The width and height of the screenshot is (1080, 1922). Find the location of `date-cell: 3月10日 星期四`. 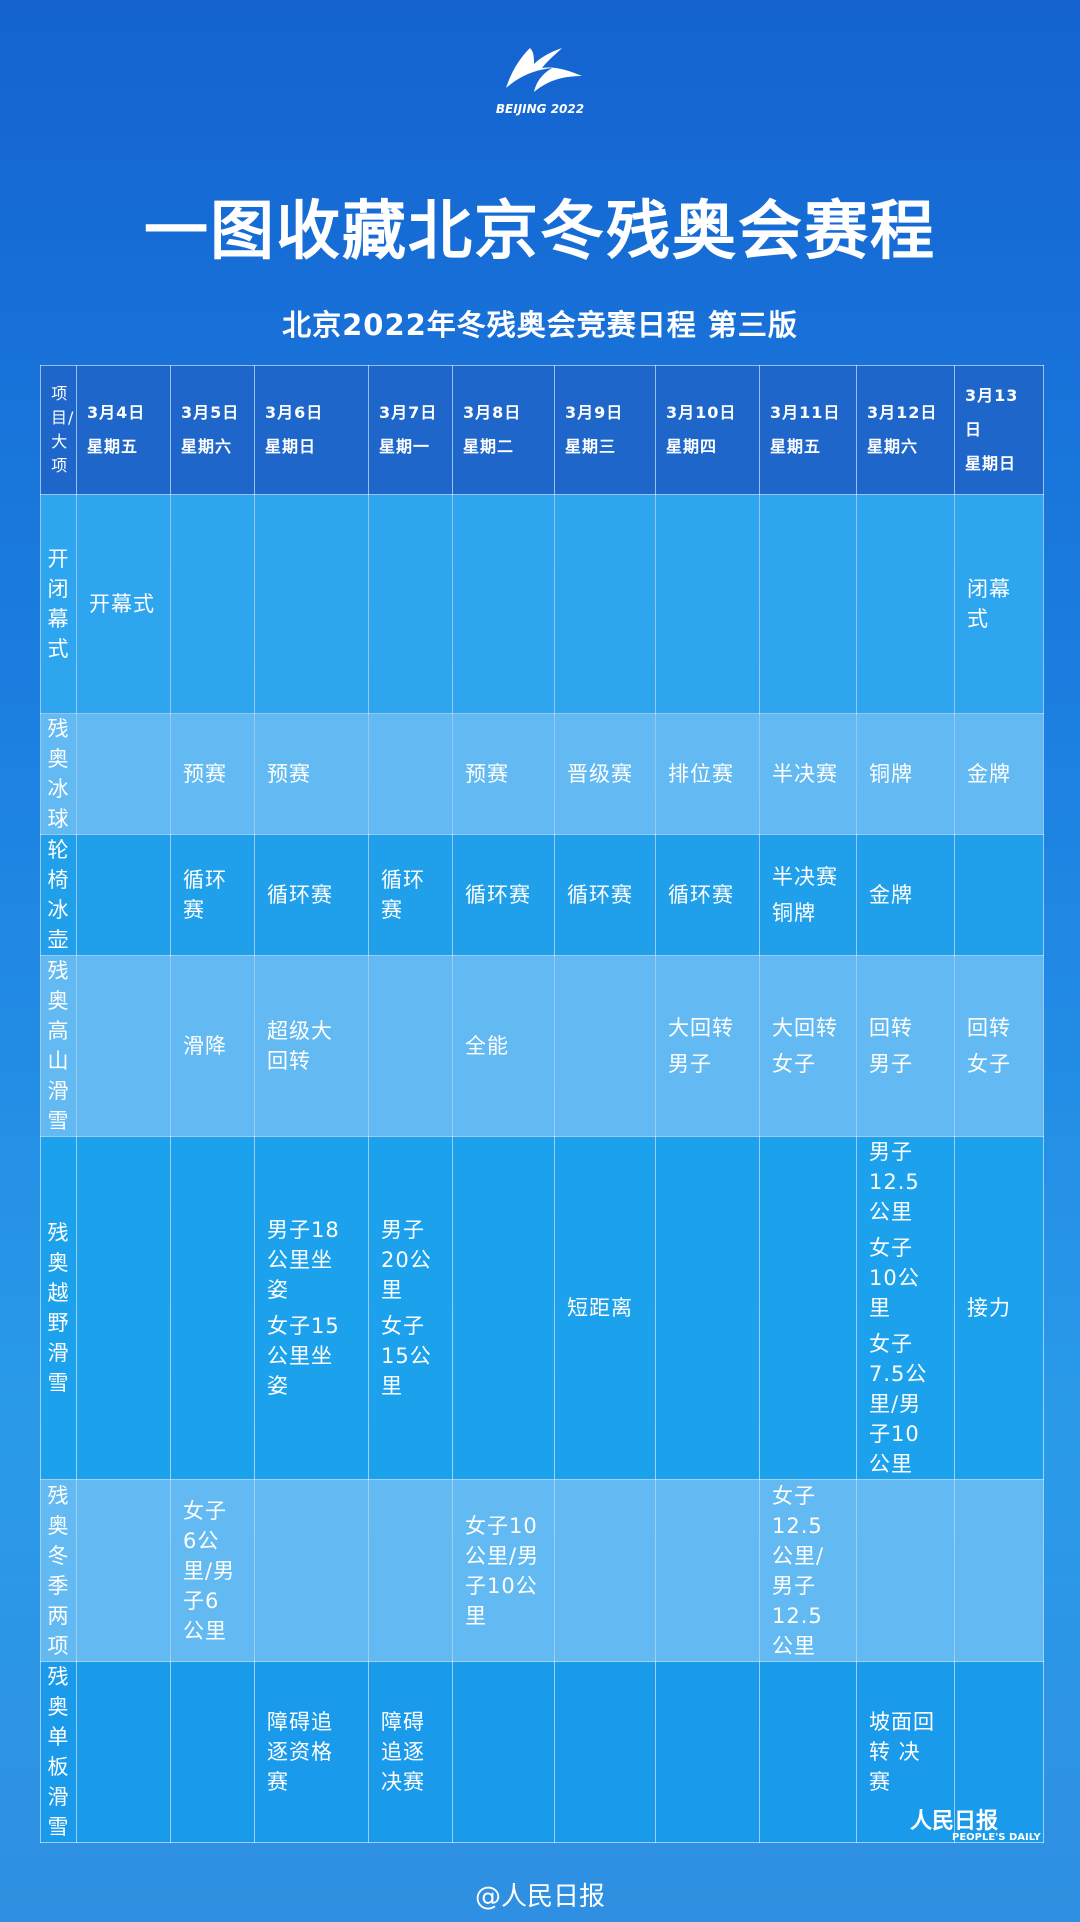

date-cell: 3月10日 星期四 is located at coordinates (707, 430).